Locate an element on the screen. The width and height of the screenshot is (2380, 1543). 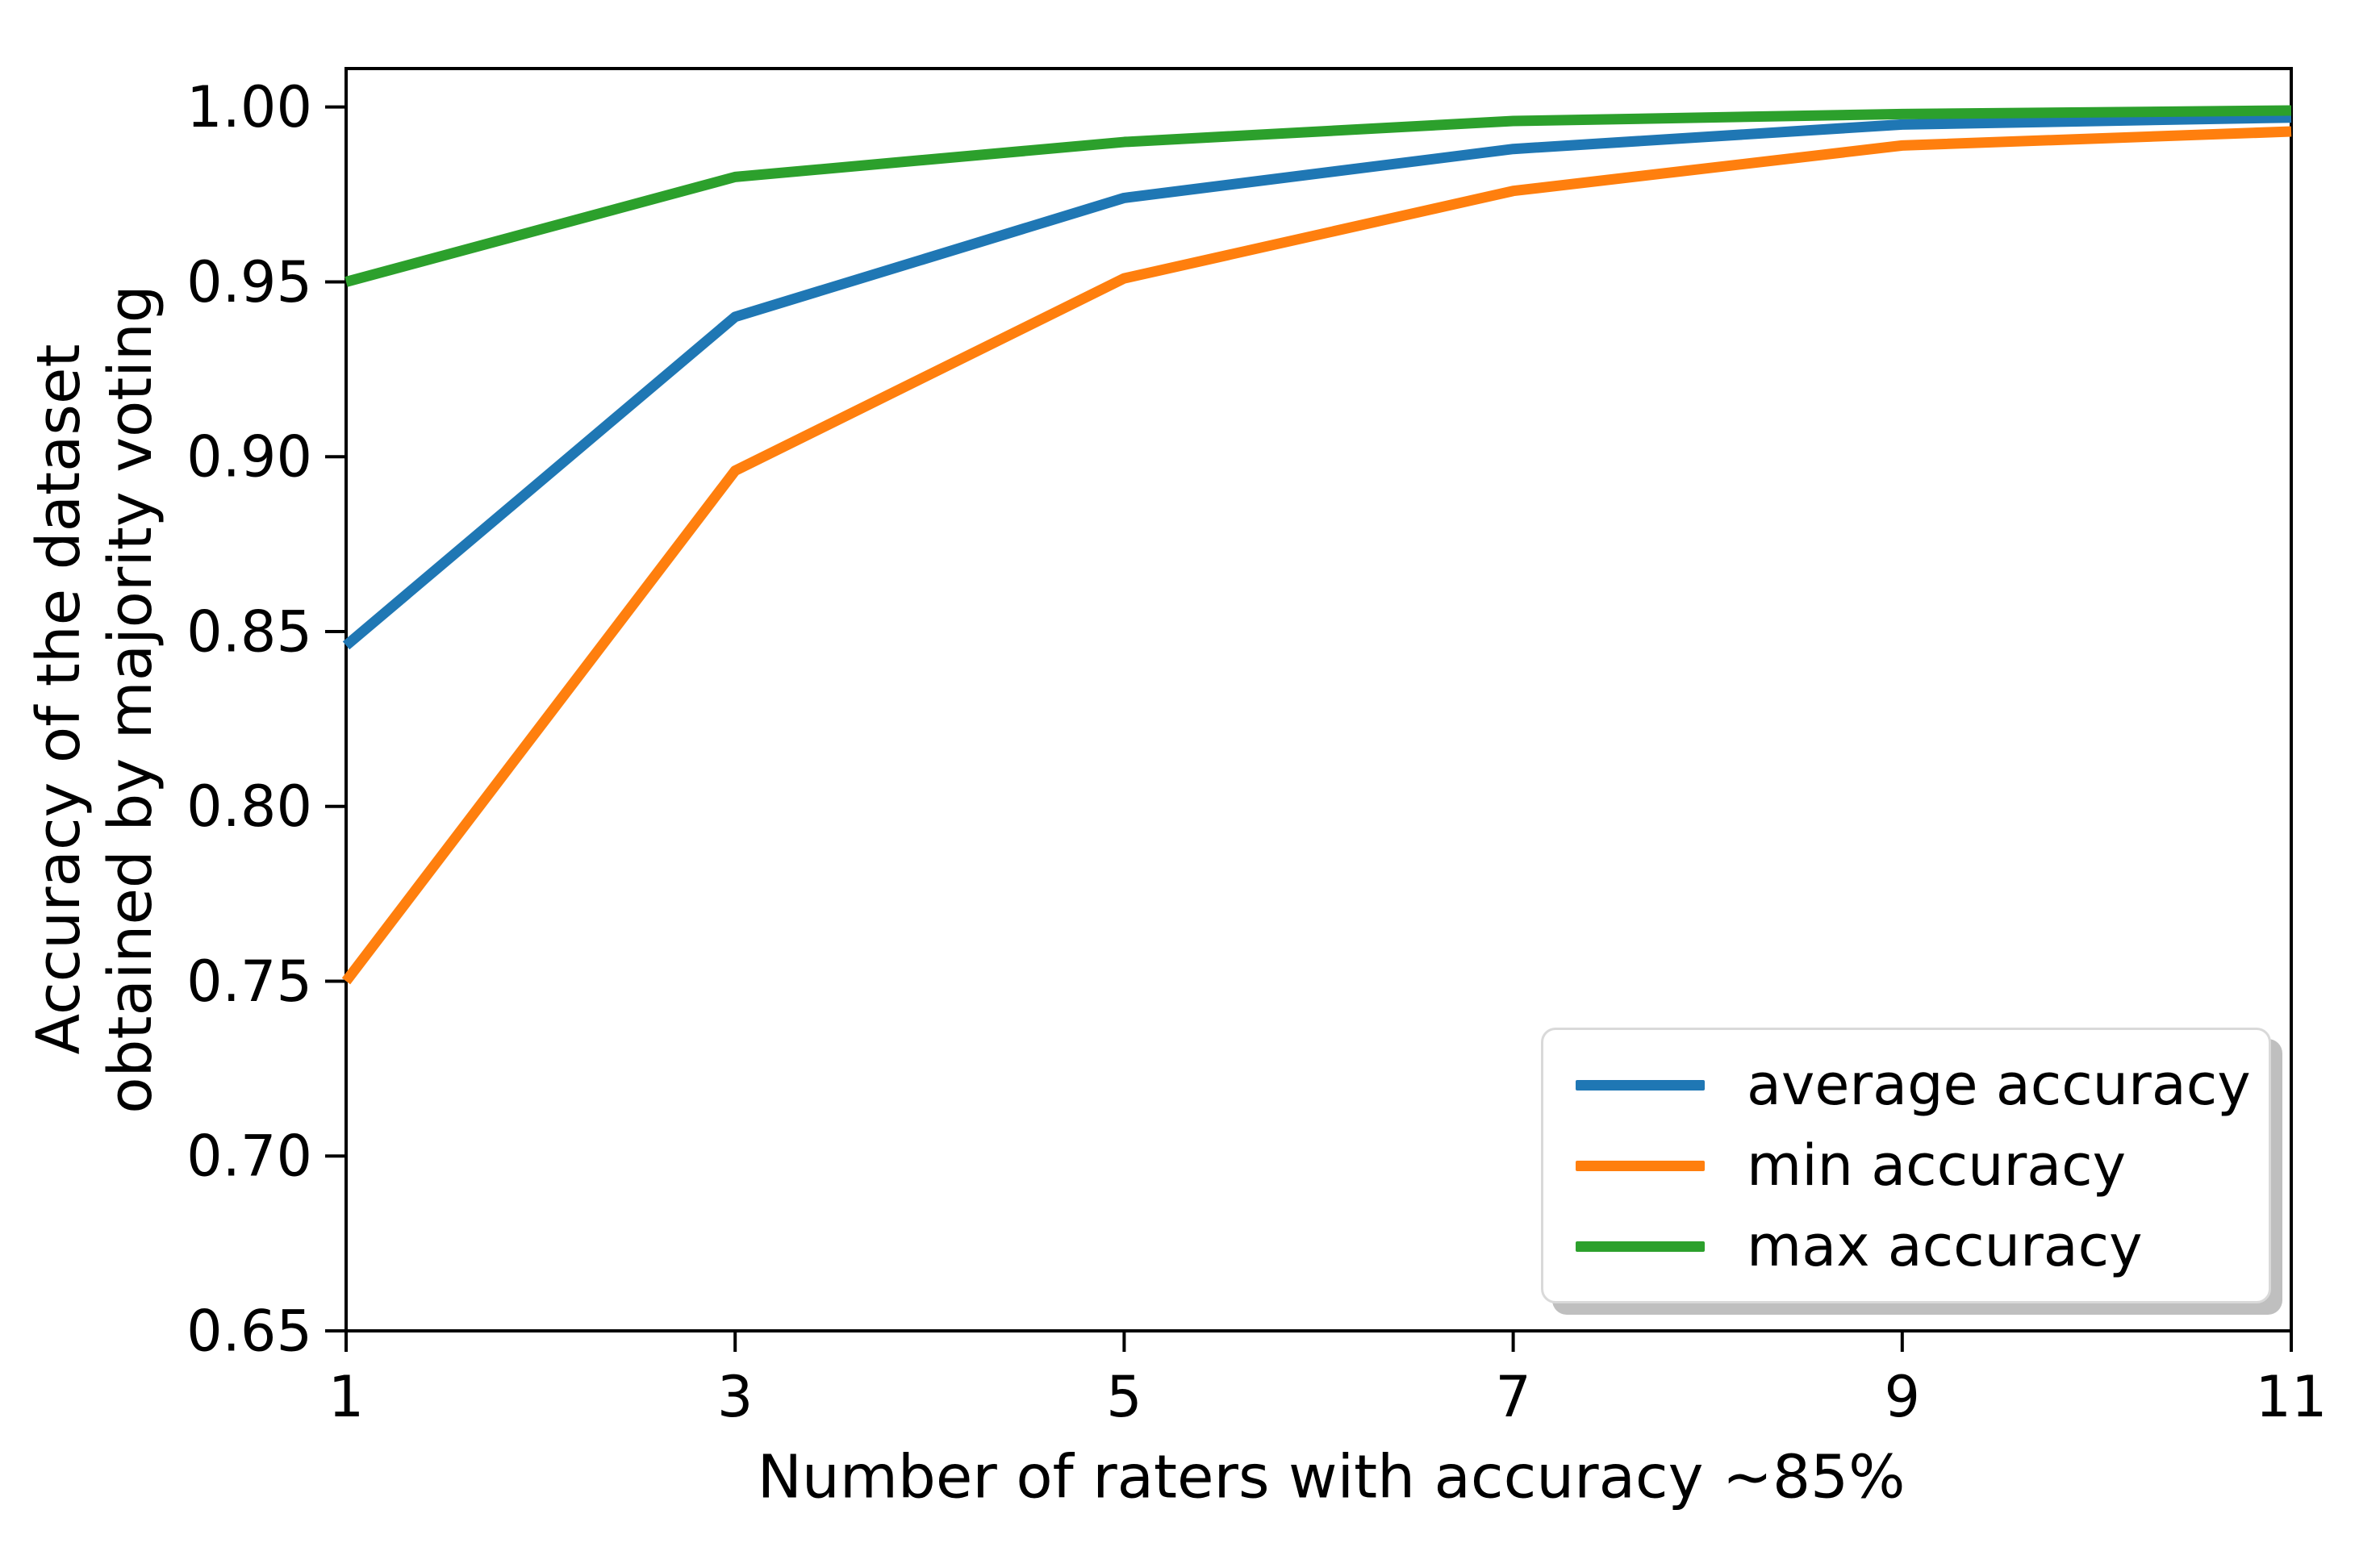
legend: average accuracy min accuracy max accuracy is located at coordinates (1906, 1165).